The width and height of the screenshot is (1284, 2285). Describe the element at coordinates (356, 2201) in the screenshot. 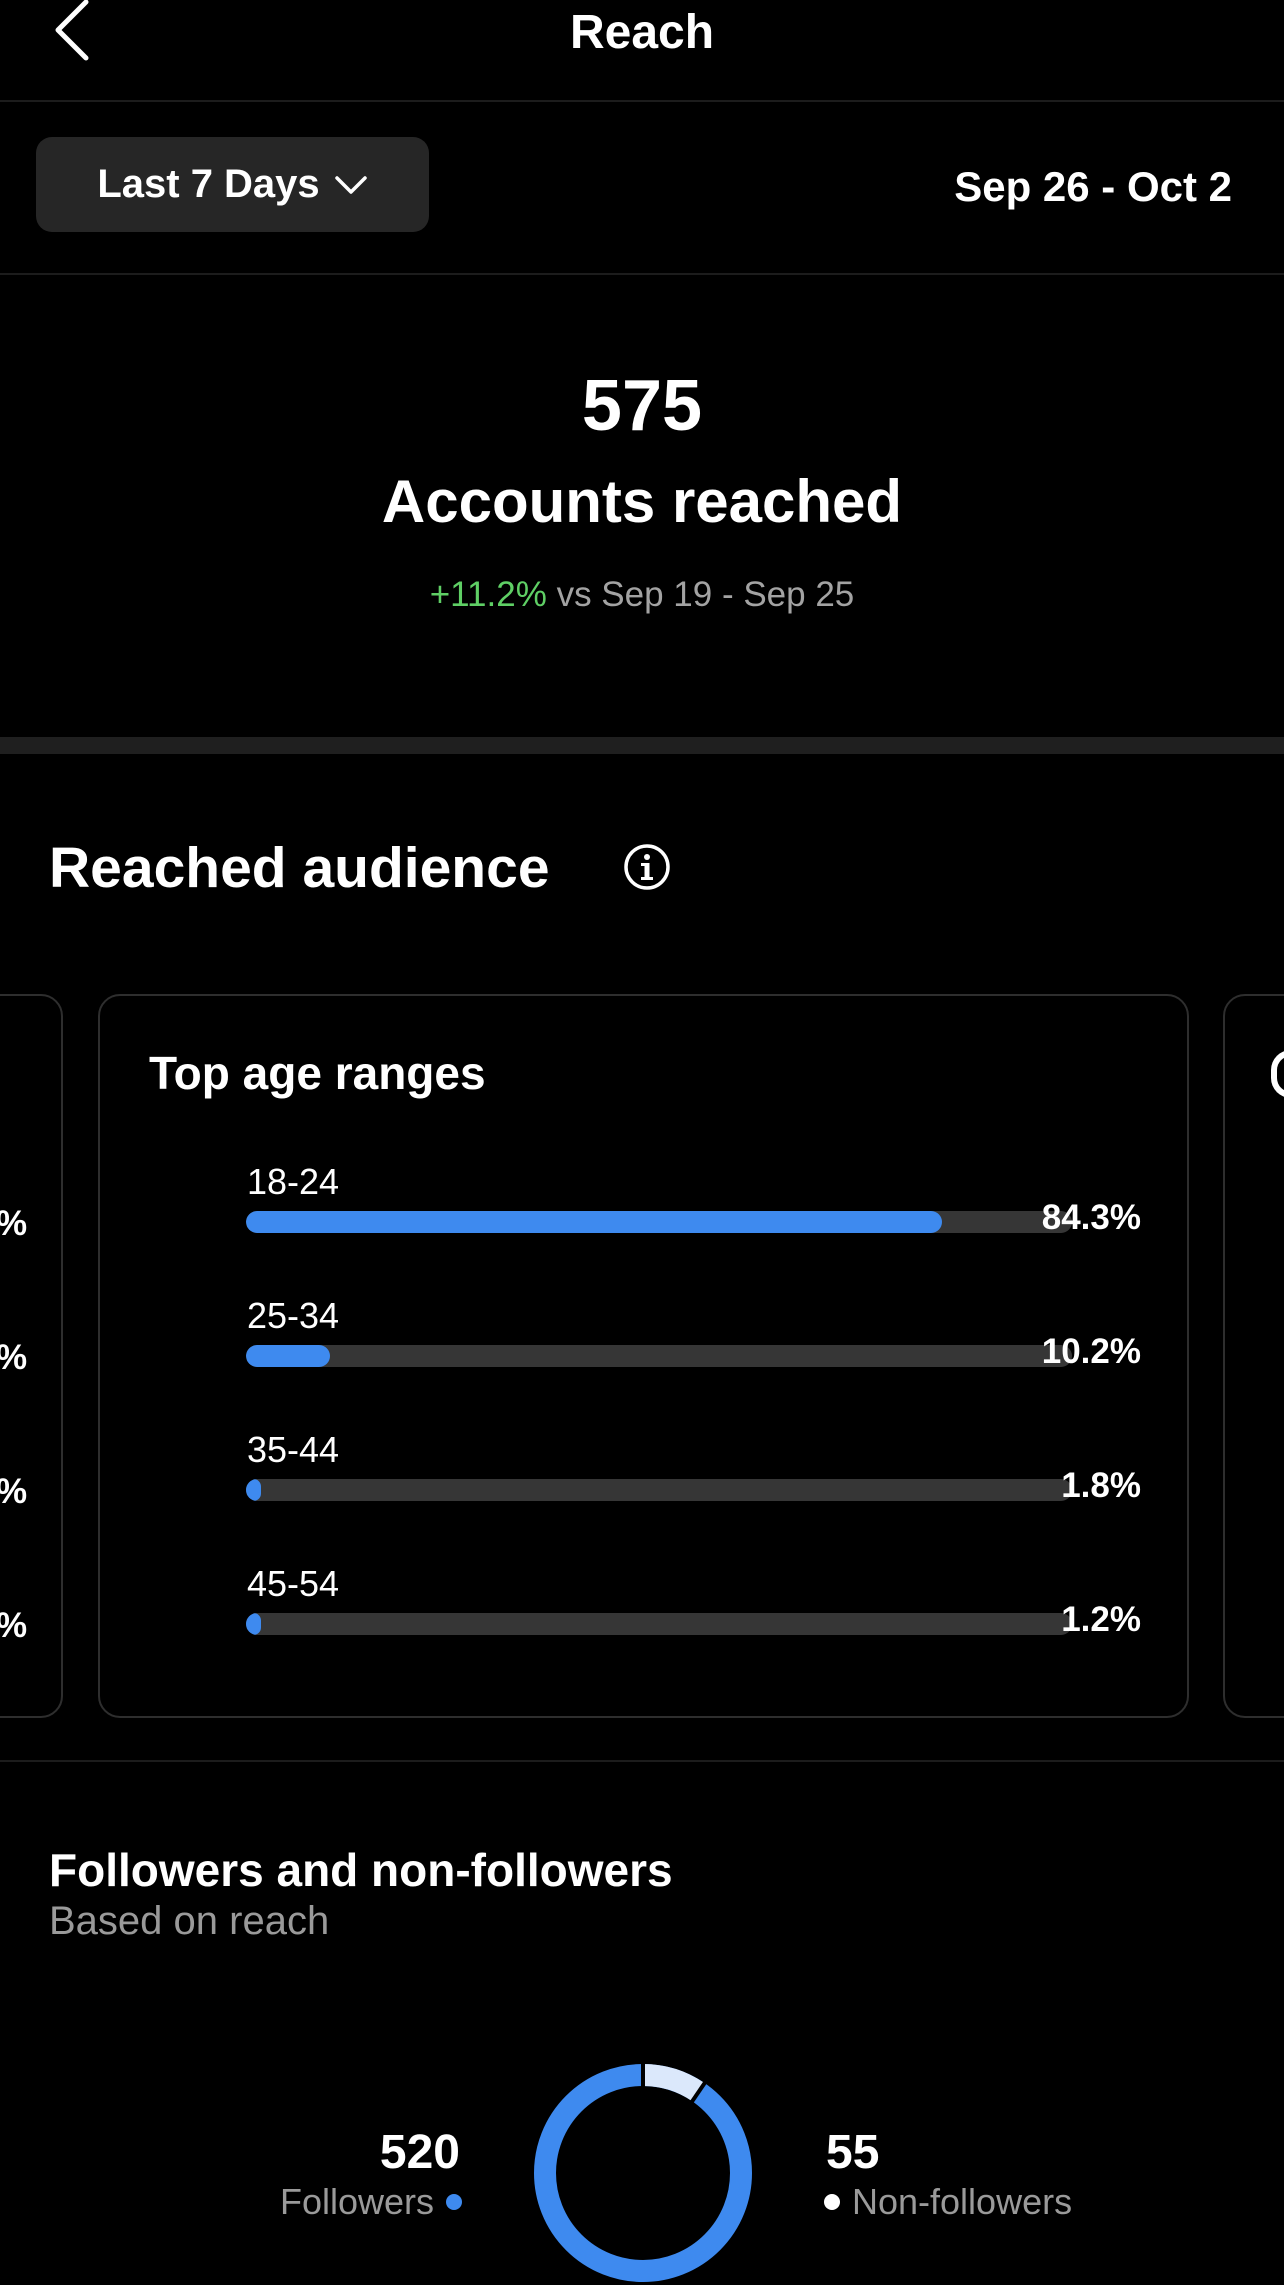

I see `followers-legend-label: Followers` at that location.